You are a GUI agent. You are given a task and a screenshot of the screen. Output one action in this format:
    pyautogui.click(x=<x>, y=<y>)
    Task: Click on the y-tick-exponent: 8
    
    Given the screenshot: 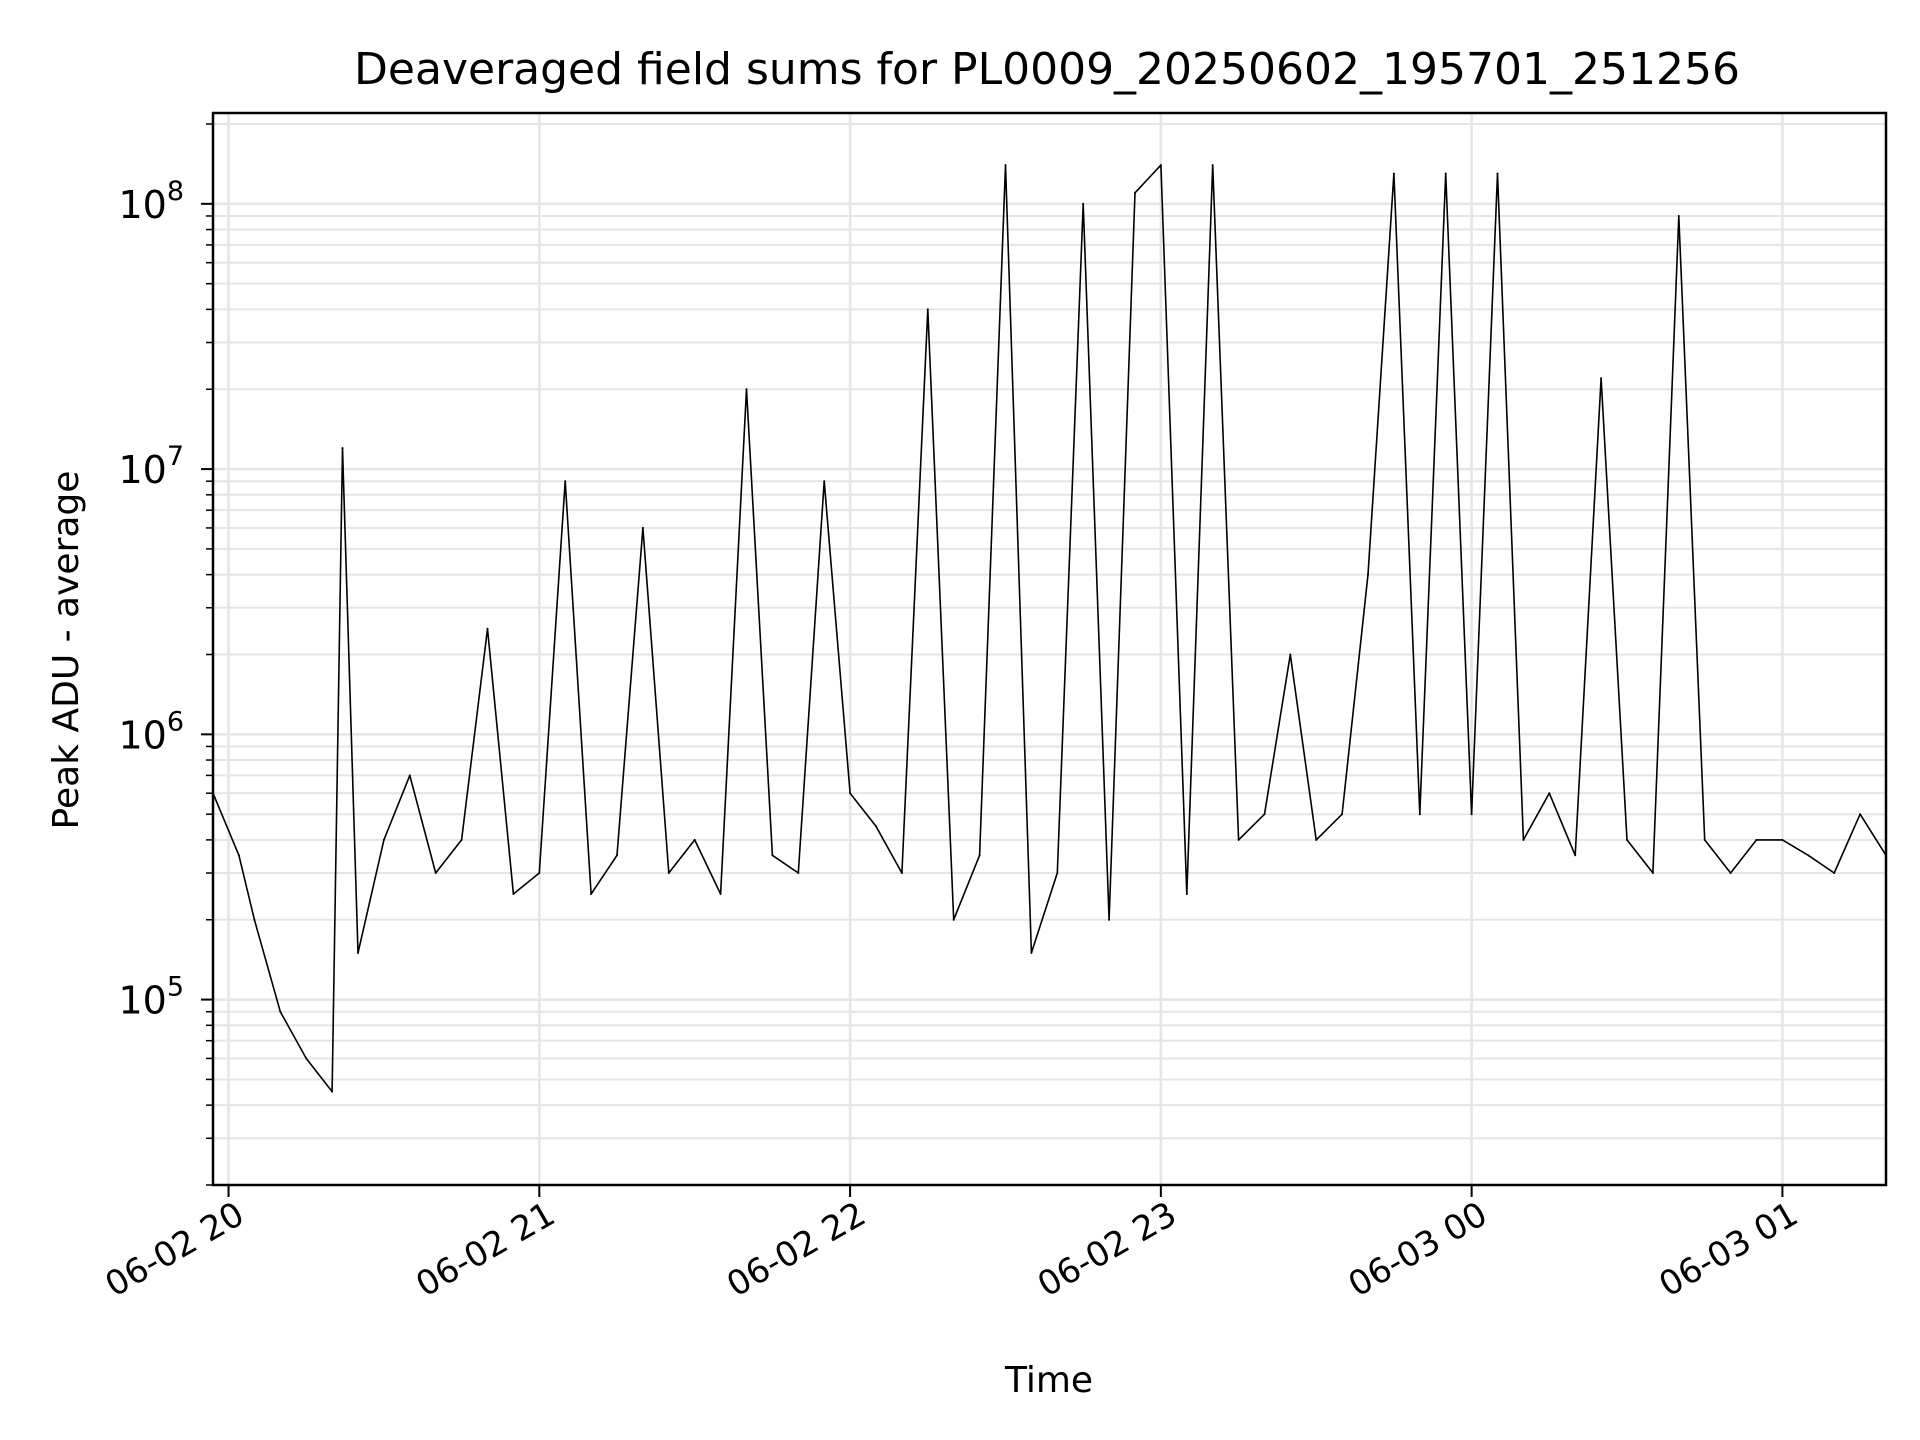 What is the action you would take?
    pyautogui.click(x=175, y=191)
    